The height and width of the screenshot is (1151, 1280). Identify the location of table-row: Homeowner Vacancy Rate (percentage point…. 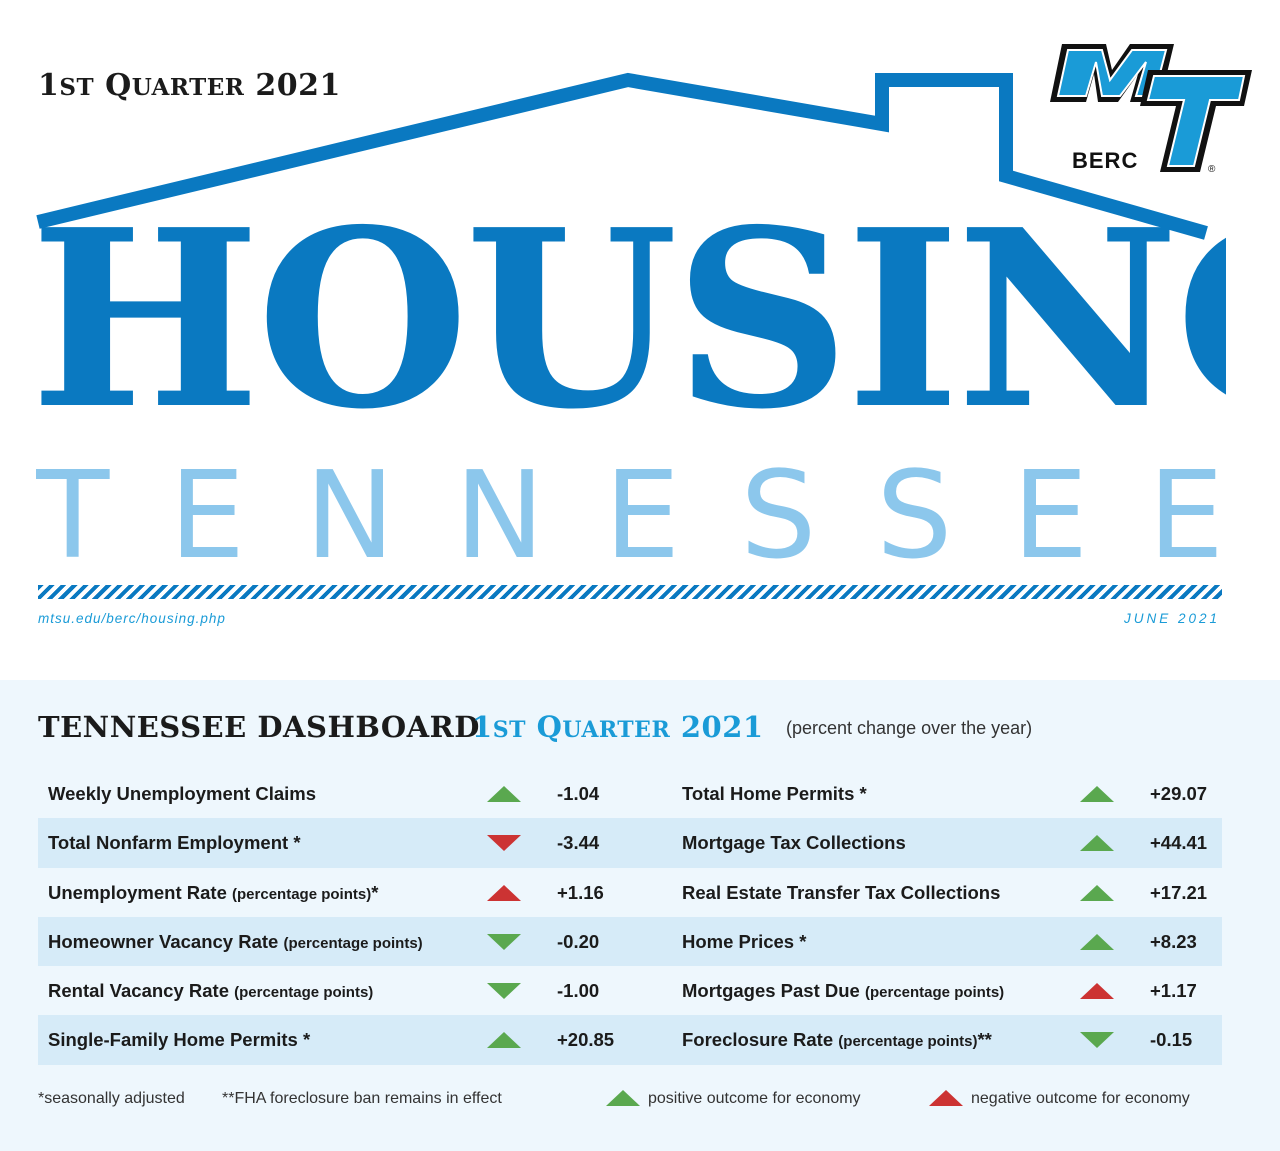
(630, 941).